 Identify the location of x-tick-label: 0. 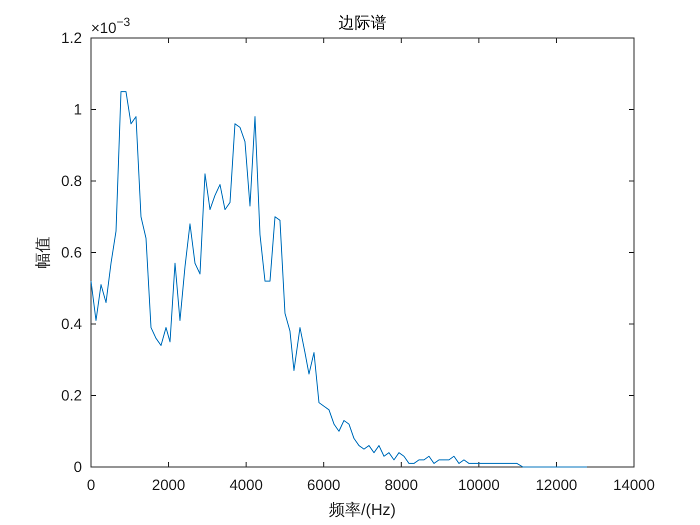
(91, 485).